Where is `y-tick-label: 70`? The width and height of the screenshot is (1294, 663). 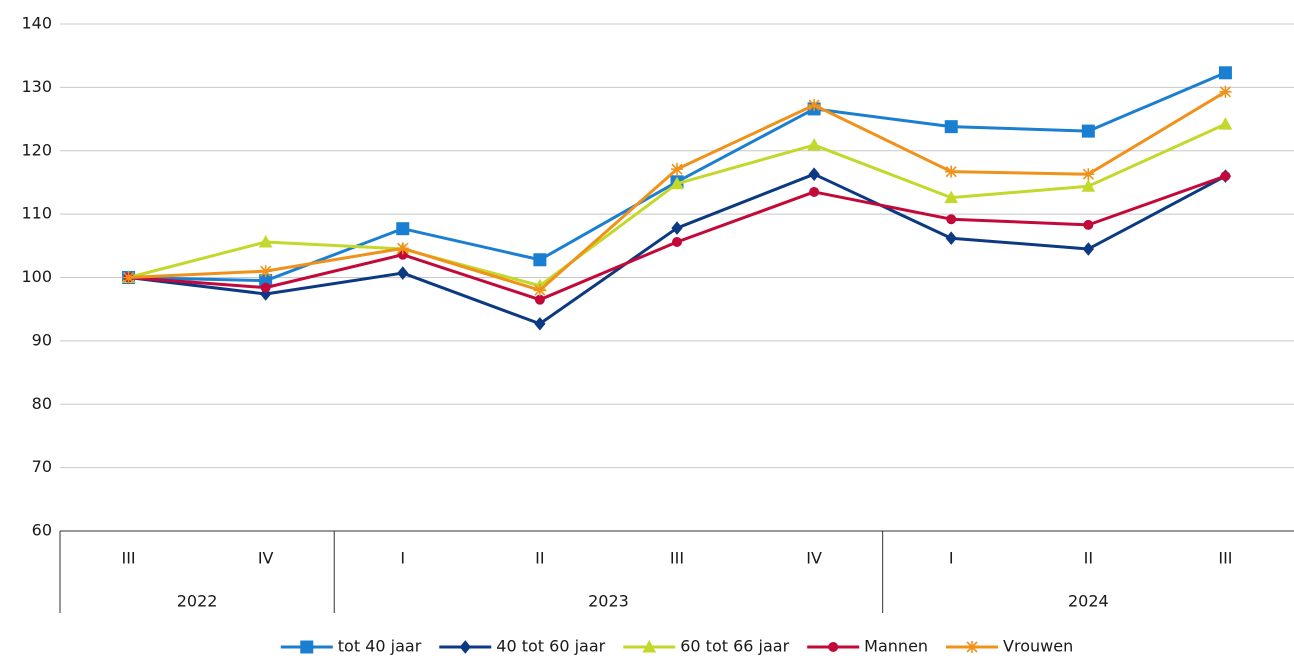
y-tick-label: 70 is located at coordinates (42, 466).